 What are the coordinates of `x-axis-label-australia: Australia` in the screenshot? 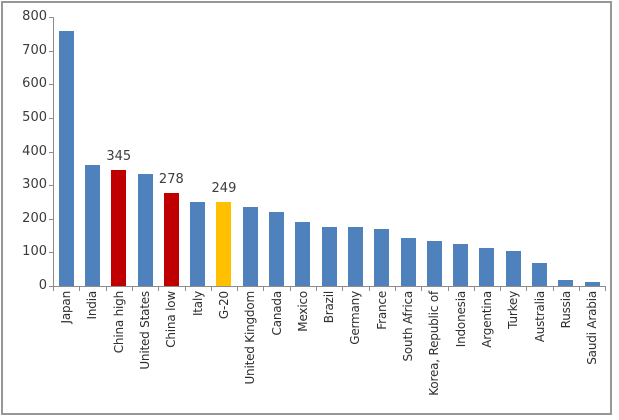 It's located at (539, 351).